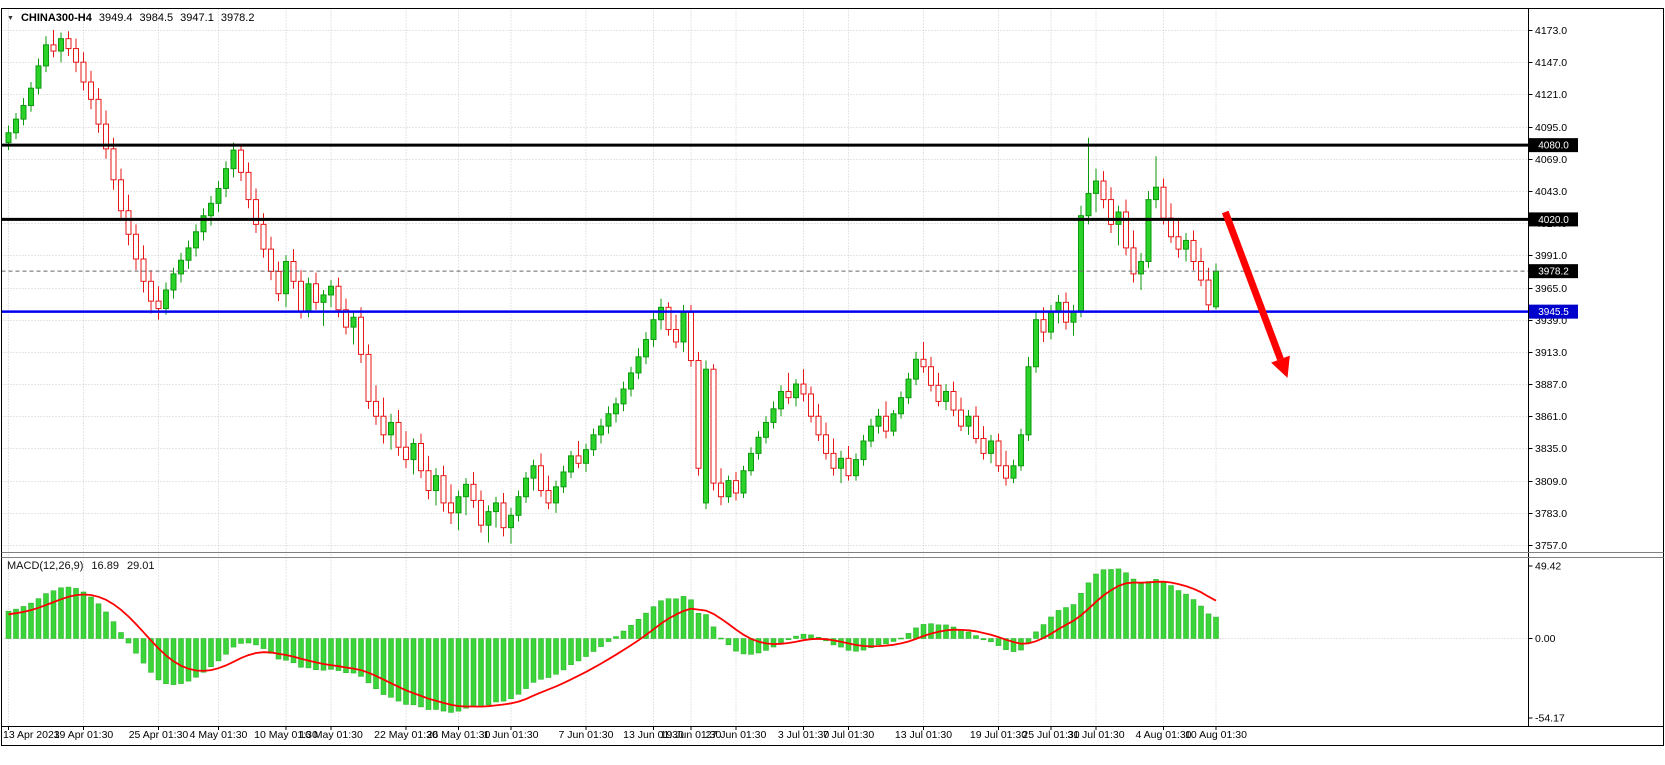 This screenshot has width=1665, height=765. What do you see at coordinates (1255, 294) in the screenshot?
I see `sell-trend-arrow` at bounding box center [1255, 294].